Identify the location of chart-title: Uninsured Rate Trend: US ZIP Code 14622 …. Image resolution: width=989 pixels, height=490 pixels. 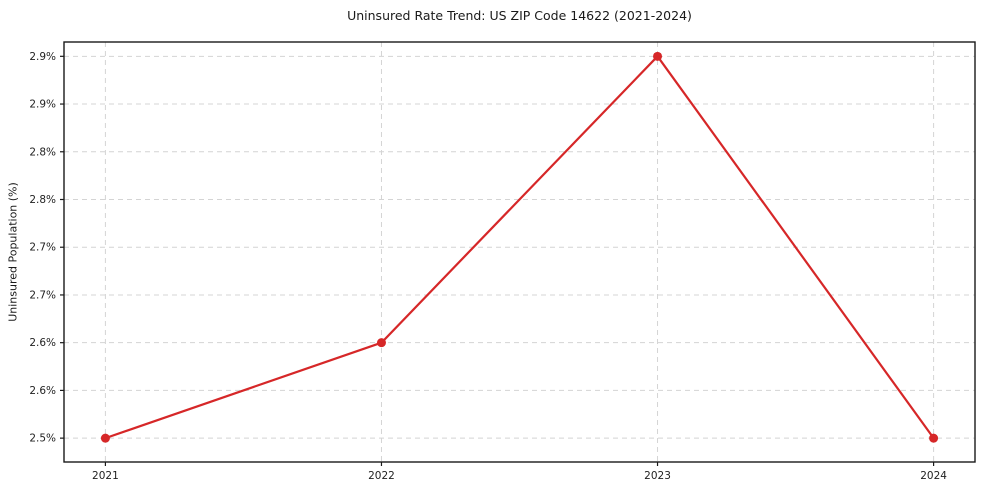
(519, 15).